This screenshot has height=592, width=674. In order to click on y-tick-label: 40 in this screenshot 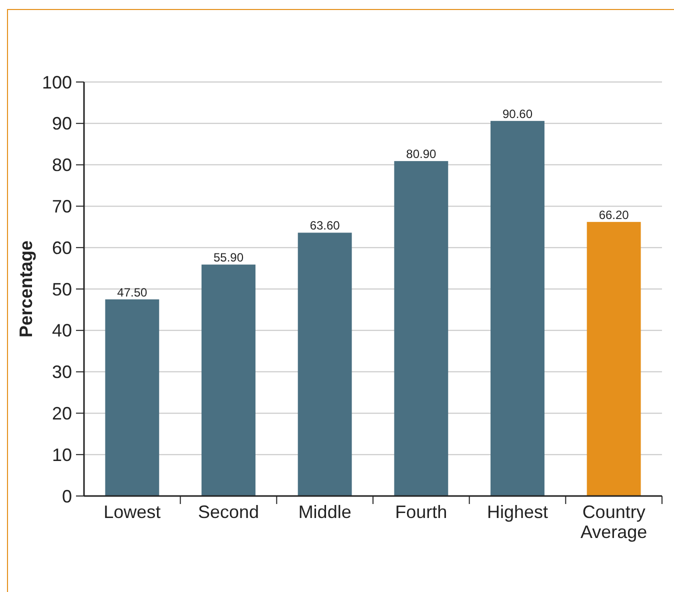, I will do `click(62, 330)`.